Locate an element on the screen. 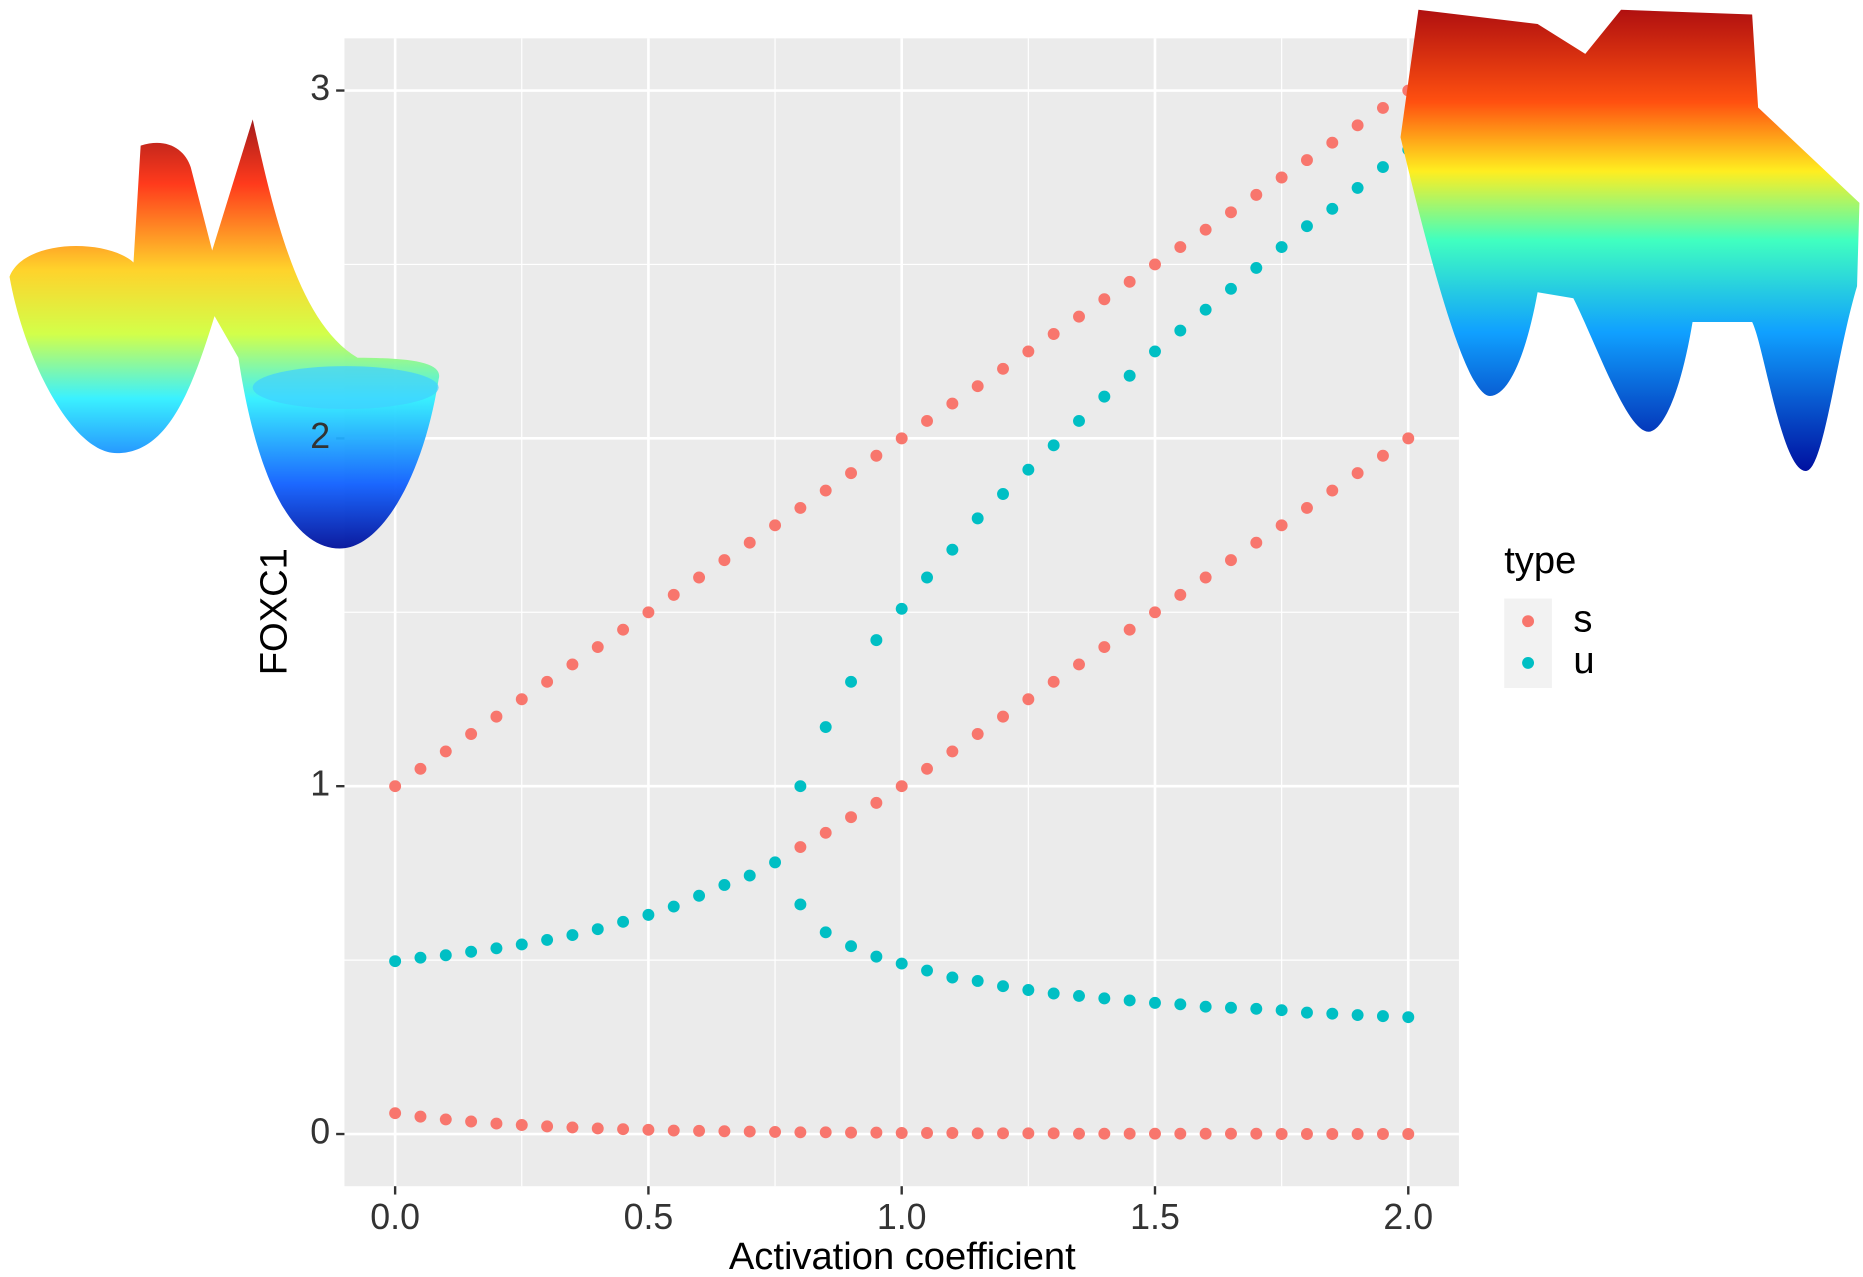 This screenshot has height=1277, width=1863. surface-rim is located at coordinates (345, 388).